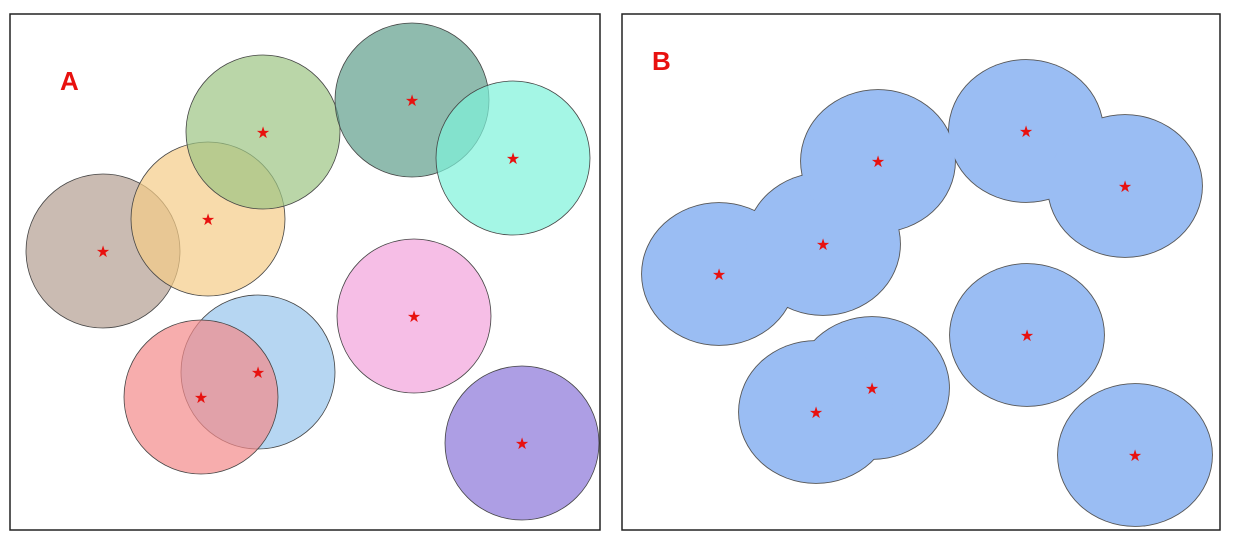  I want to click on union-circle-c8, so click(816, 412).